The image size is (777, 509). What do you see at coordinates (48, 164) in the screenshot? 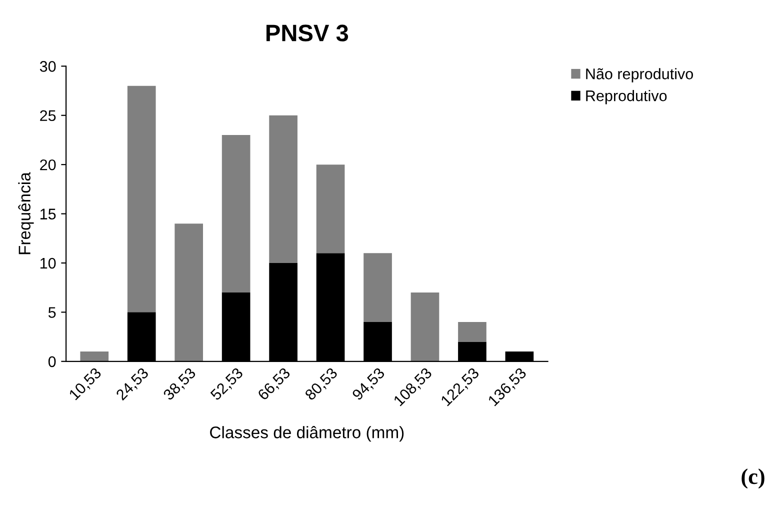
I see `y-tick-label: 20` at bounding box center [48, 164].